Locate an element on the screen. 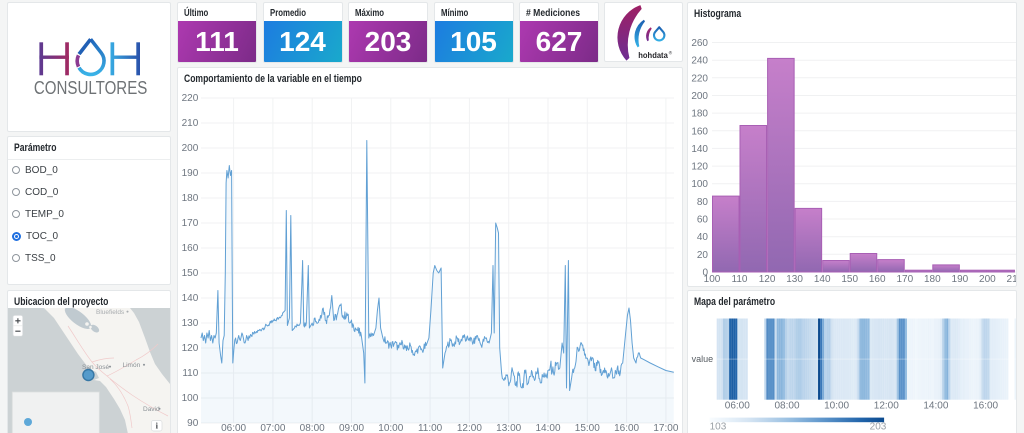 Image resolution: width=1024 pixels, height=433 pixels. svg-text: San José is located at coordinates (95, 367).